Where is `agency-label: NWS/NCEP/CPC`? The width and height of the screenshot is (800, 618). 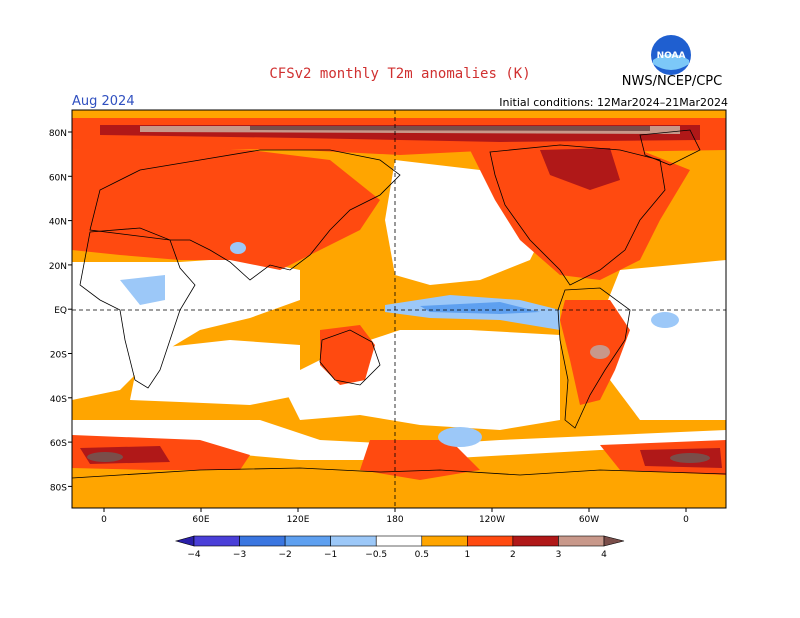 agency-label: NWS/NCEP/CPC is located at coordinates (672, 81).